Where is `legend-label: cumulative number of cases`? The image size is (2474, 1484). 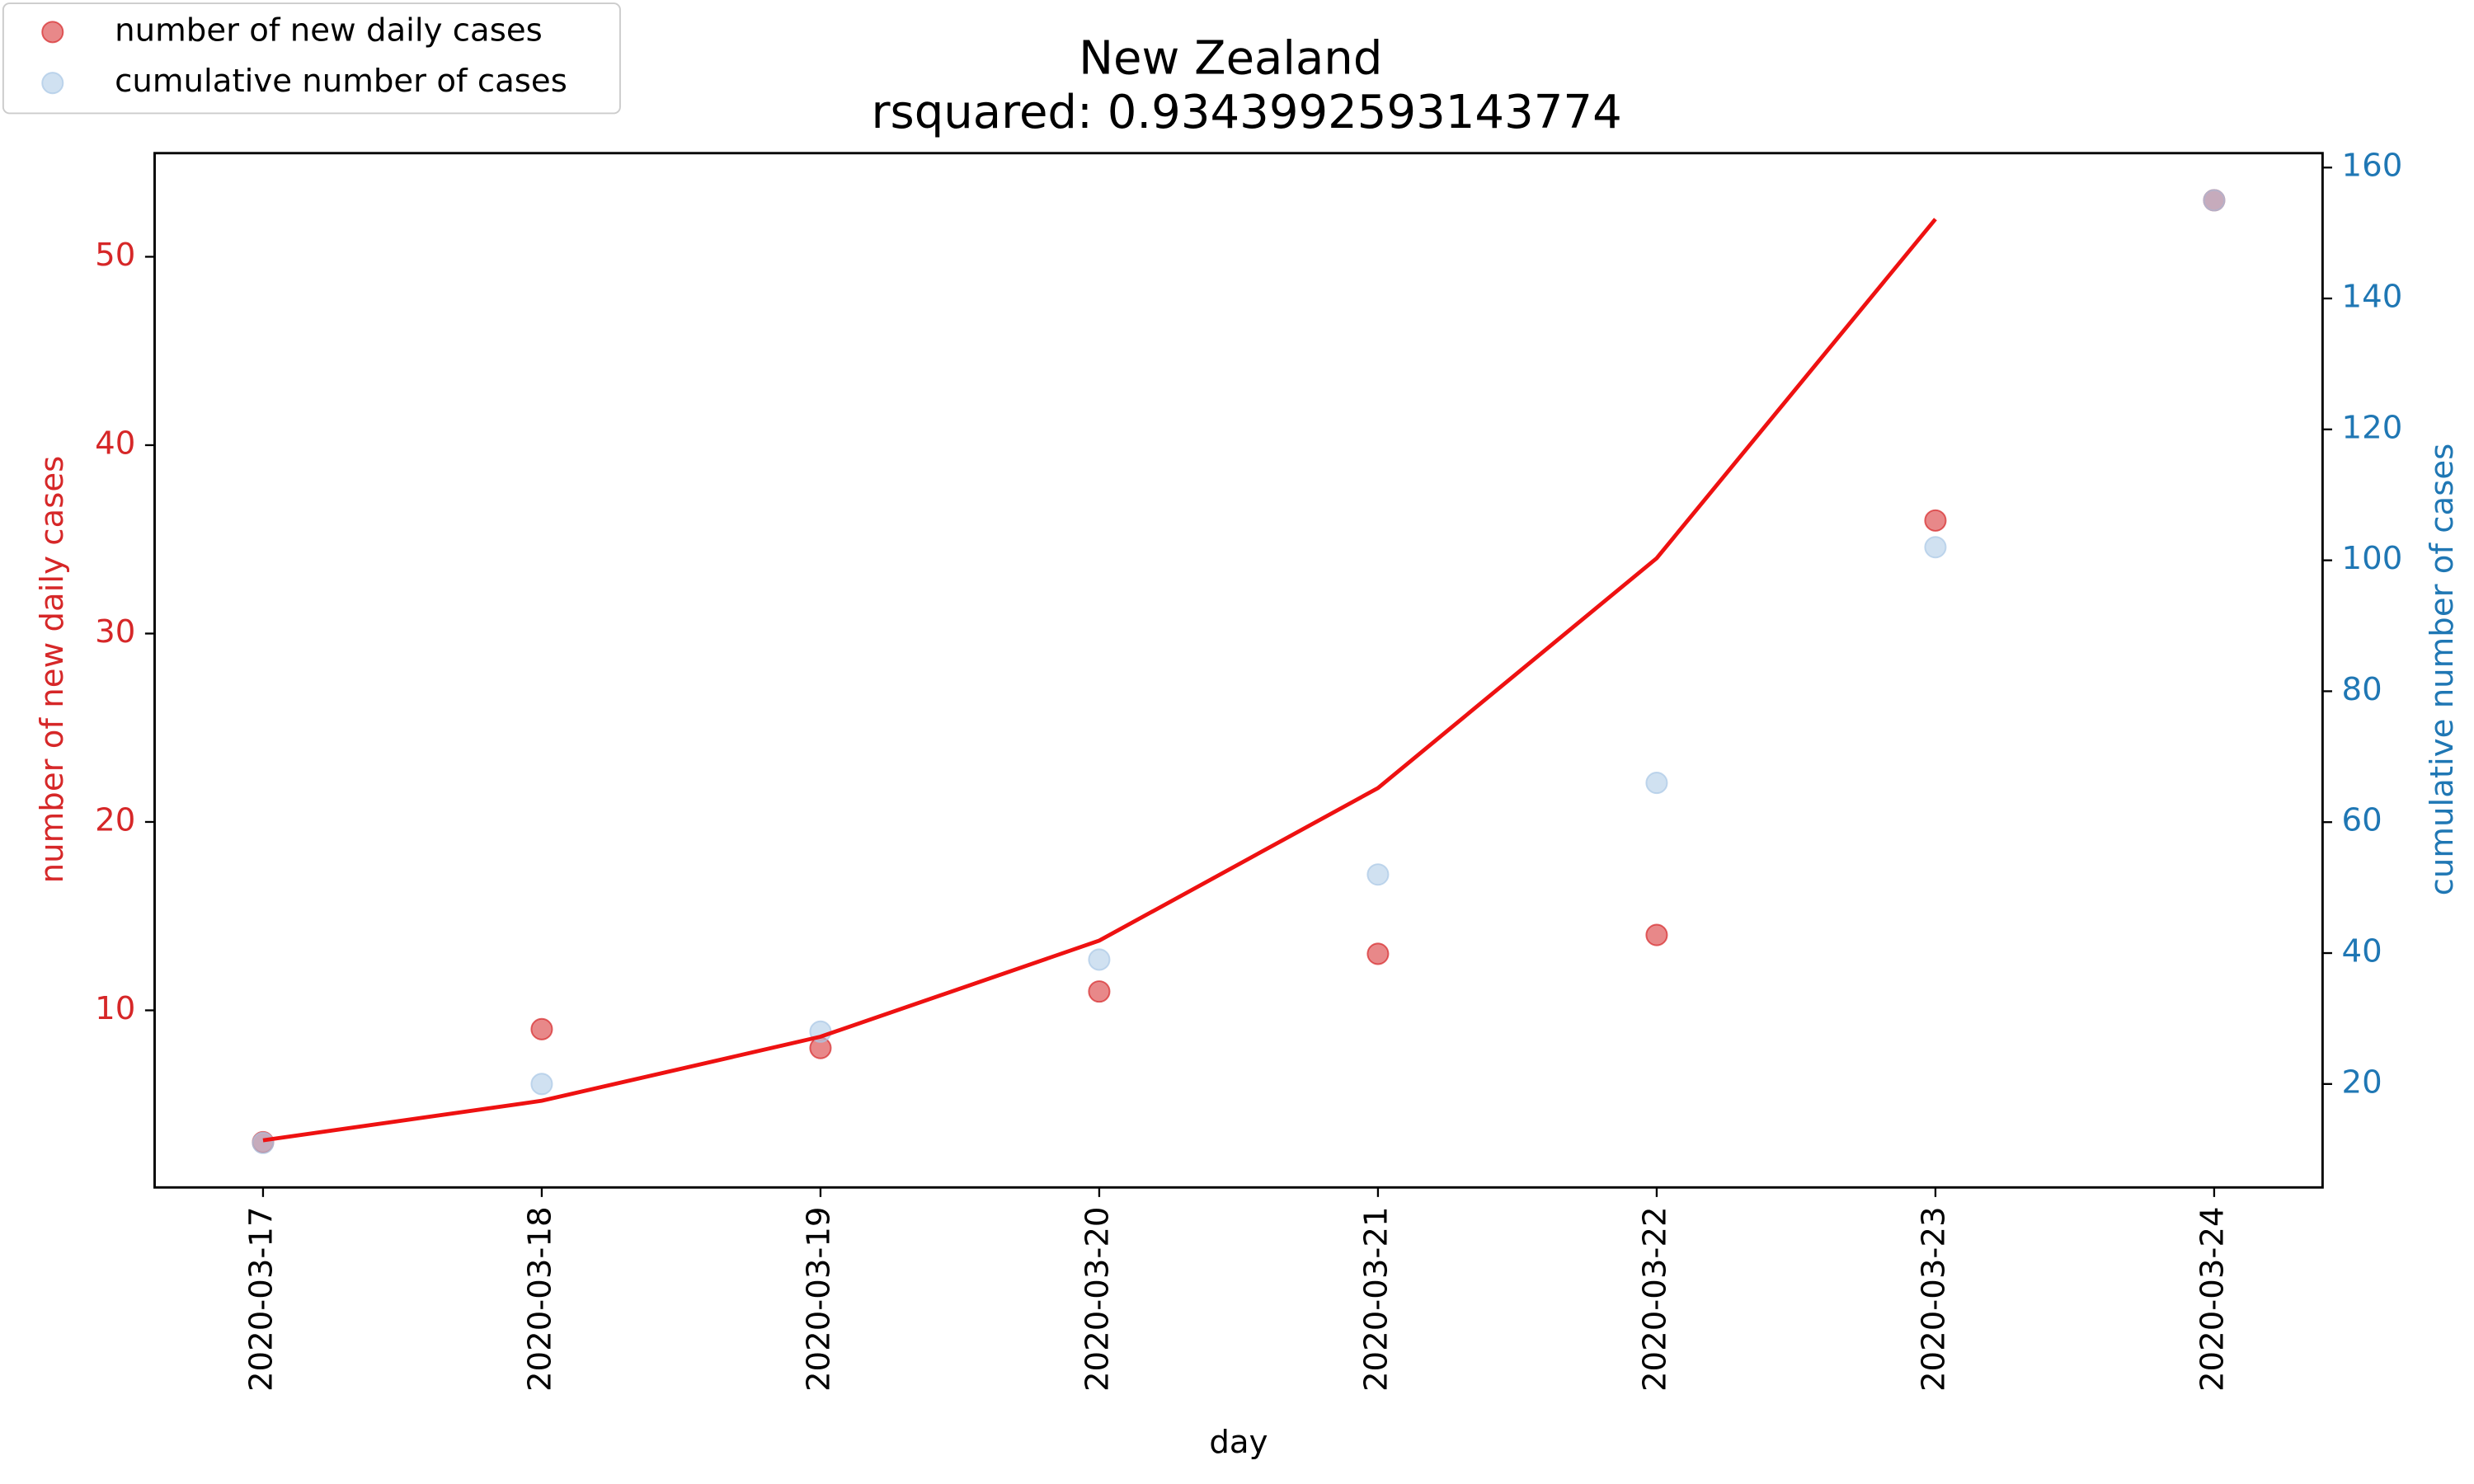 legend-label: cumulative number of cases is located at coordinates (341, 81).